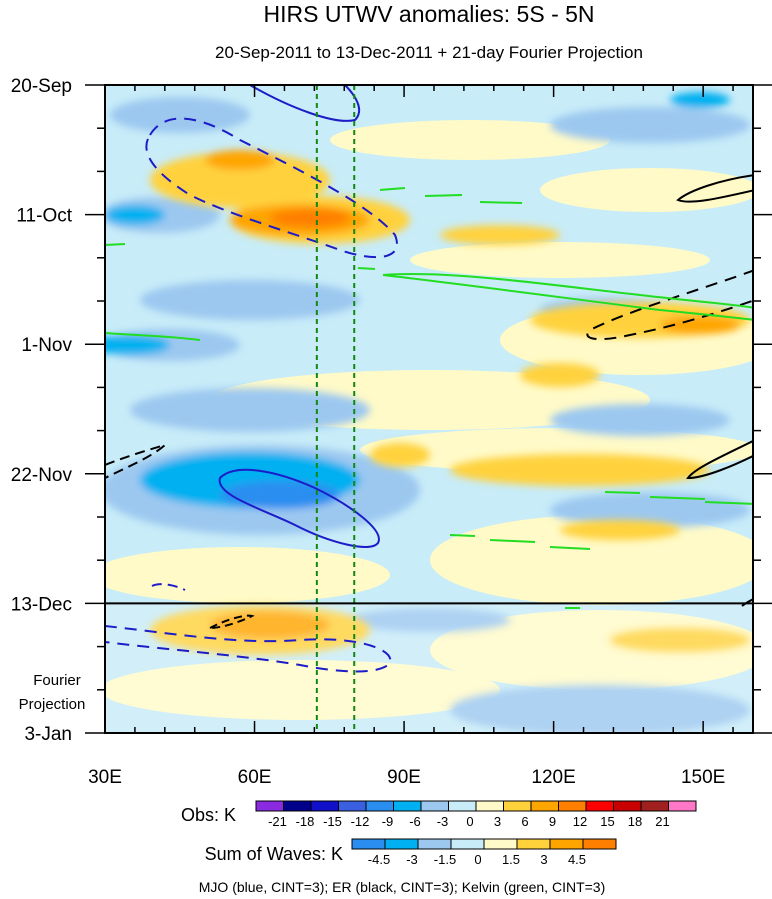 Image resolution: width=772 pixels, height=899 pixels. Describe the element at coordinates (388, 821) in the screenshot. I see `colorbar-label: -9` at that location.